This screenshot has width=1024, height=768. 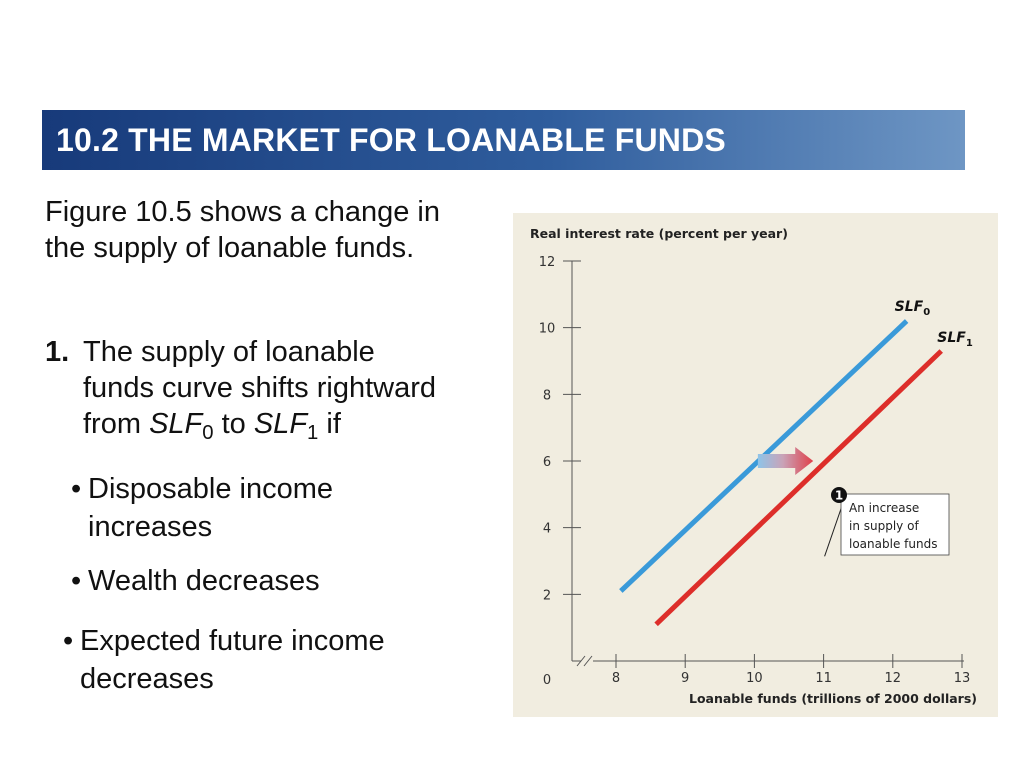 I want to click on y-tick-label: 6, so click(x=547, y=462).